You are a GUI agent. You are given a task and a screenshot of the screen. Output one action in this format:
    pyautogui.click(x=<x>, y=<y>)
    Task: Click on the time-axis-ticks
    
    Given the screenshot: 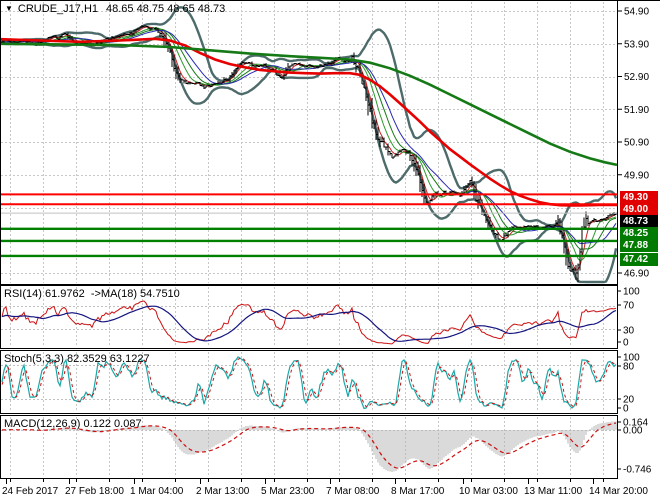 What is the action you would take?
    pyautogui.click(x=305, y=481)
    